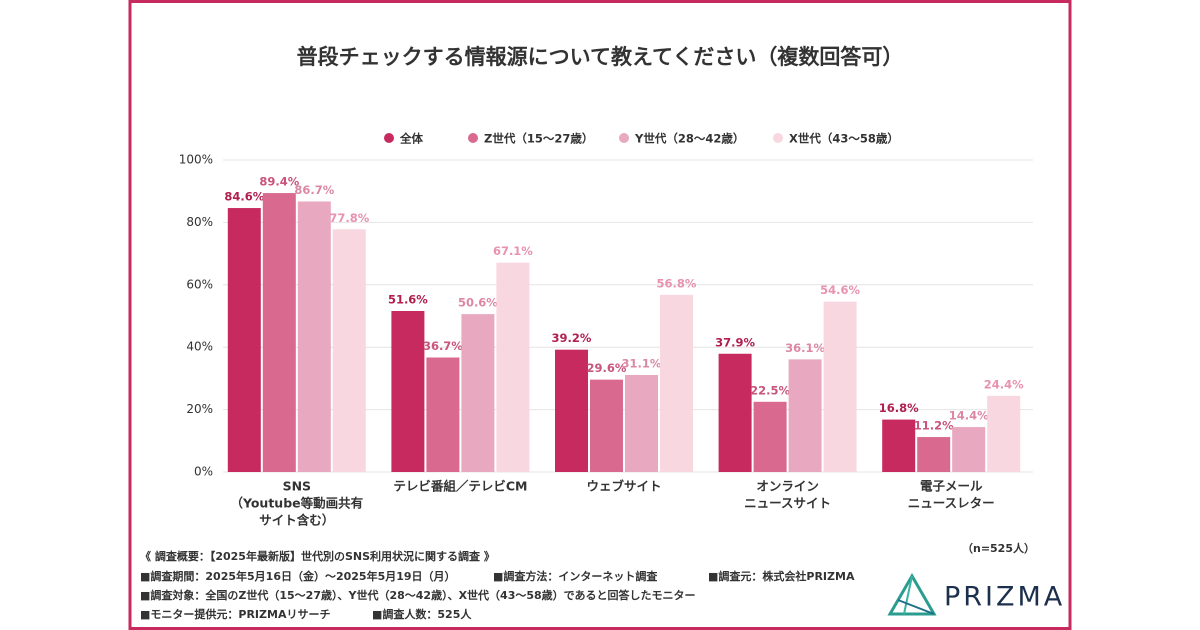 The height and width of the screenshot is (630, 1200). I want to click on value-label: 14.4%, so click(969, 416).